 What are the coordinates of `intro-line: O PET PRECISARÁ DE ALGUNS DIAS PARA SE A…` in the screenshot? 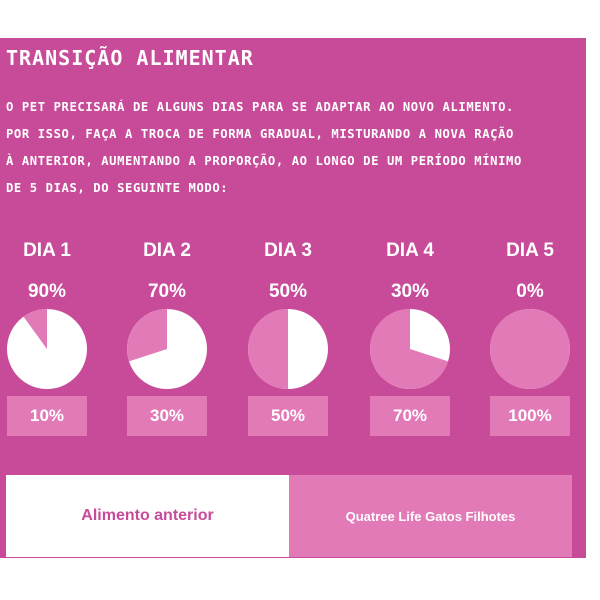 It's located at (260, 107).